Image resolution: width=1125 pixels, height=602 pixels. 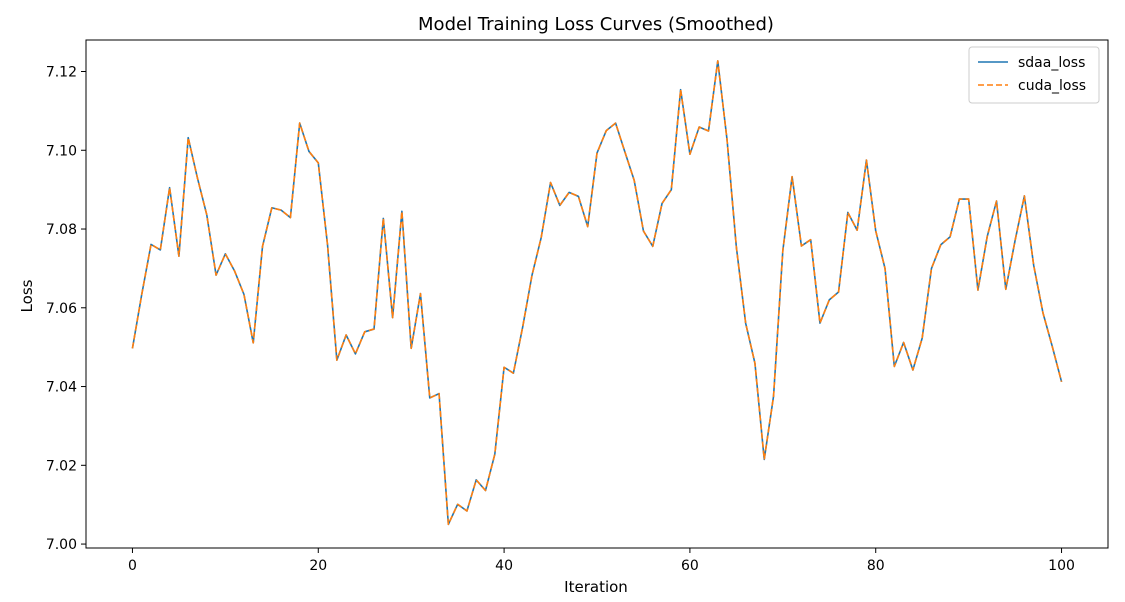 I want to click on y-tick-label: 7.04, so click(x=61, y=388).